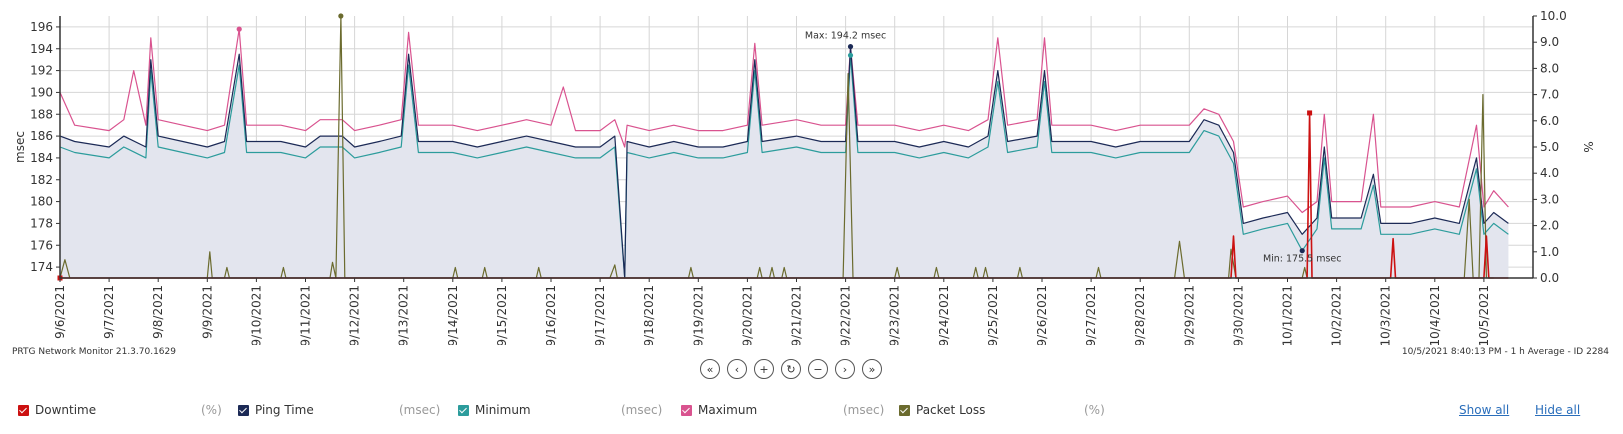 The image size is (1623, 434). I want to click on legend-label: Packet Loss, so click(951, 410).